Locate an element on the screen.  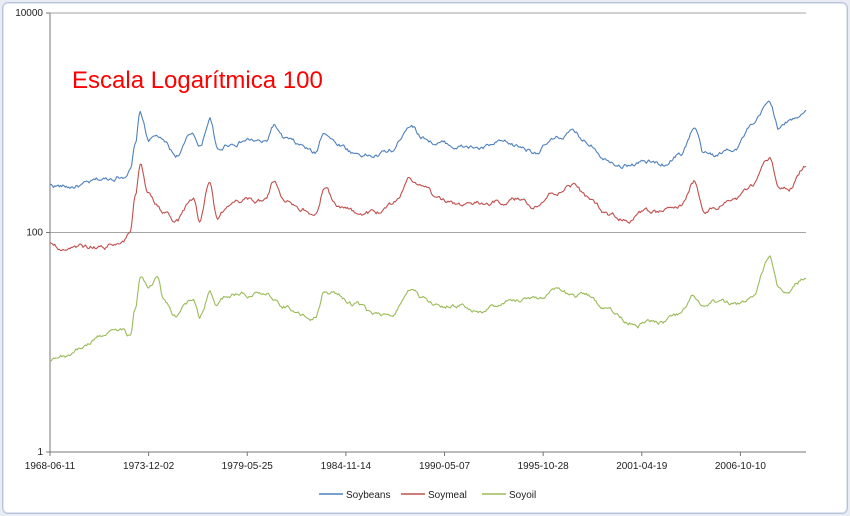
y-axis-ticks: 10000 100 1 is located at coordinates (32, 233).